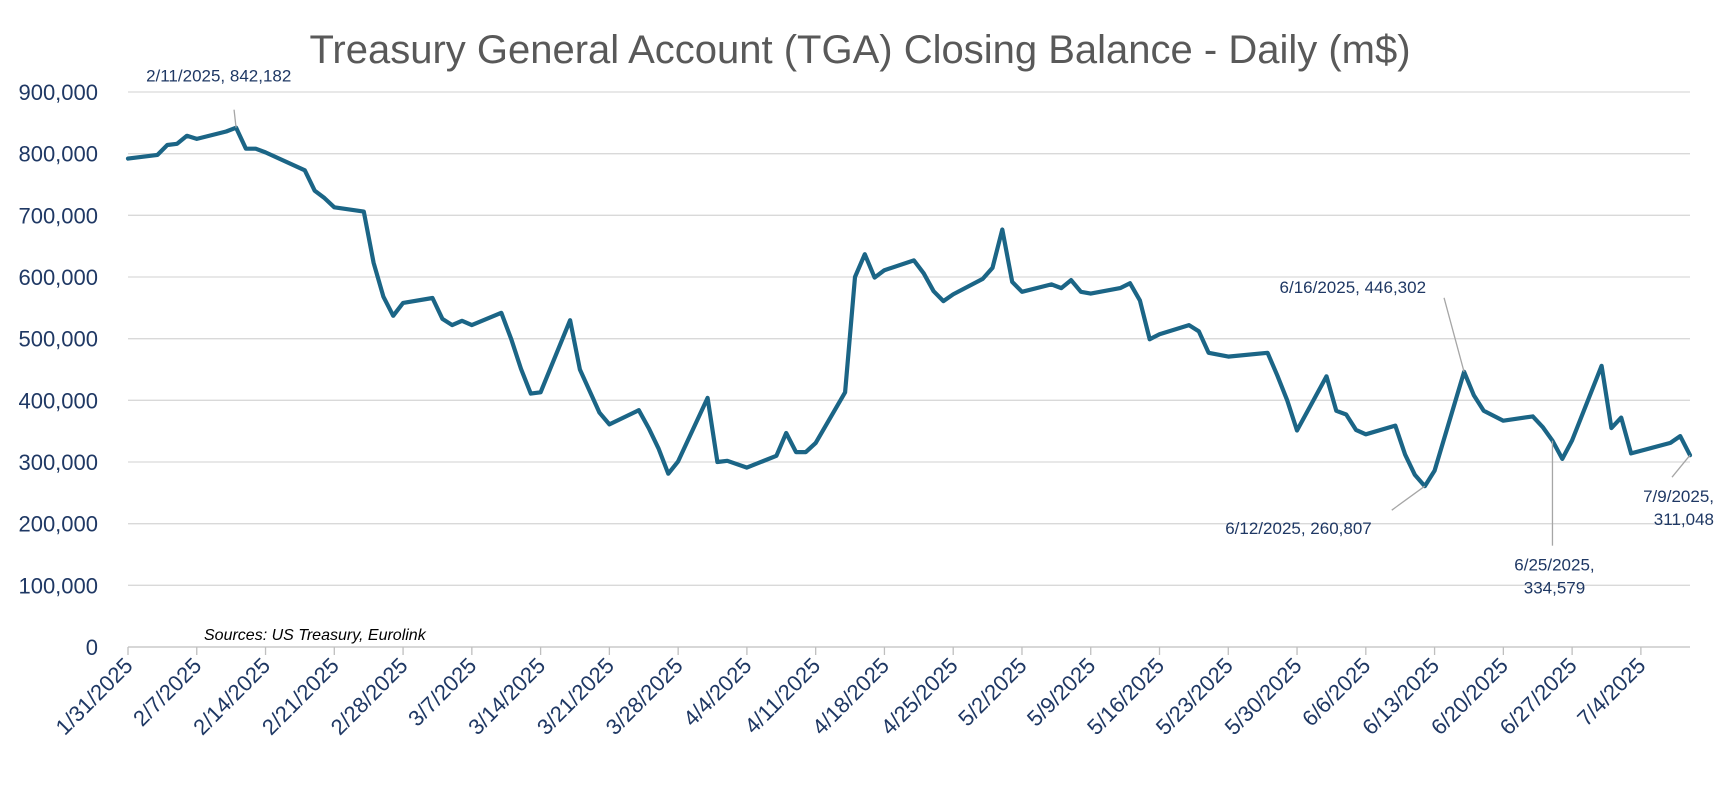  What do you see at coordinates (92, 647) in the screenshot?
I see `y-tick-label: 0` at bounding box center [92, 647].